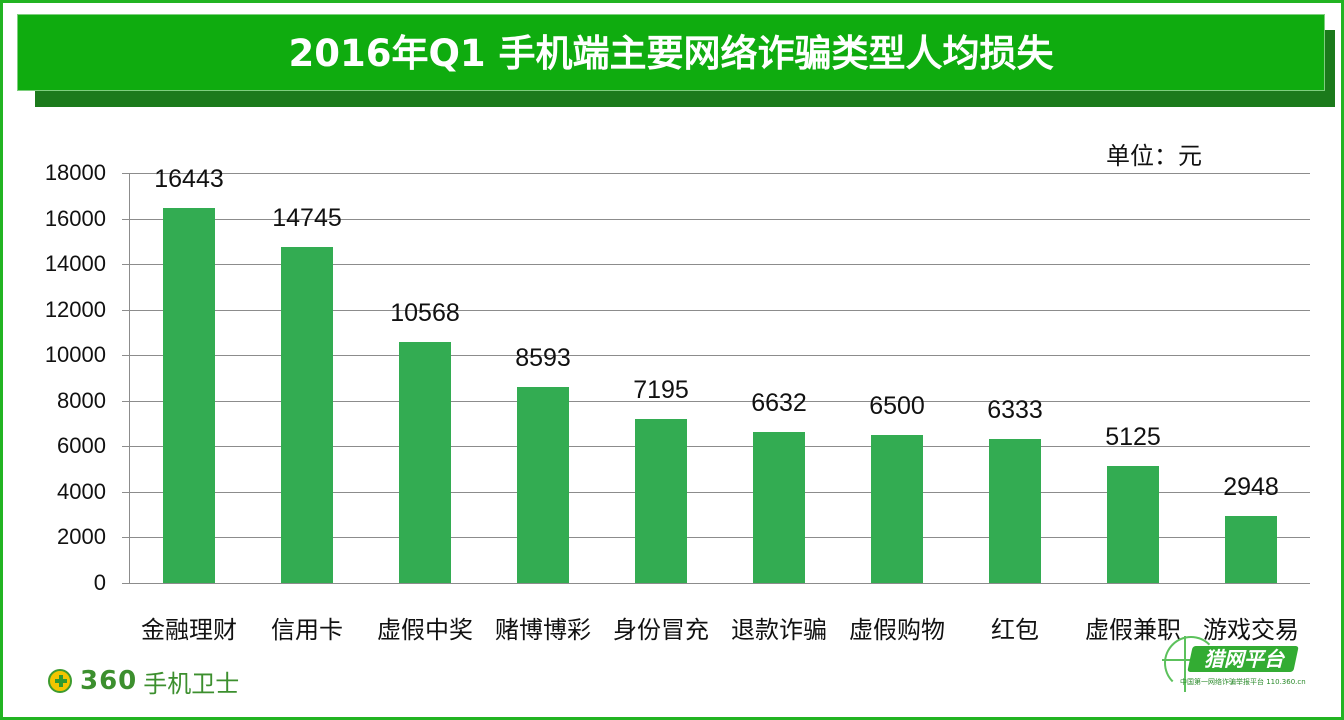 Image resolution: width=1344 pixels, height=720 pixels. I want to click on brand-name: 手机卫士, so click(191, 683).